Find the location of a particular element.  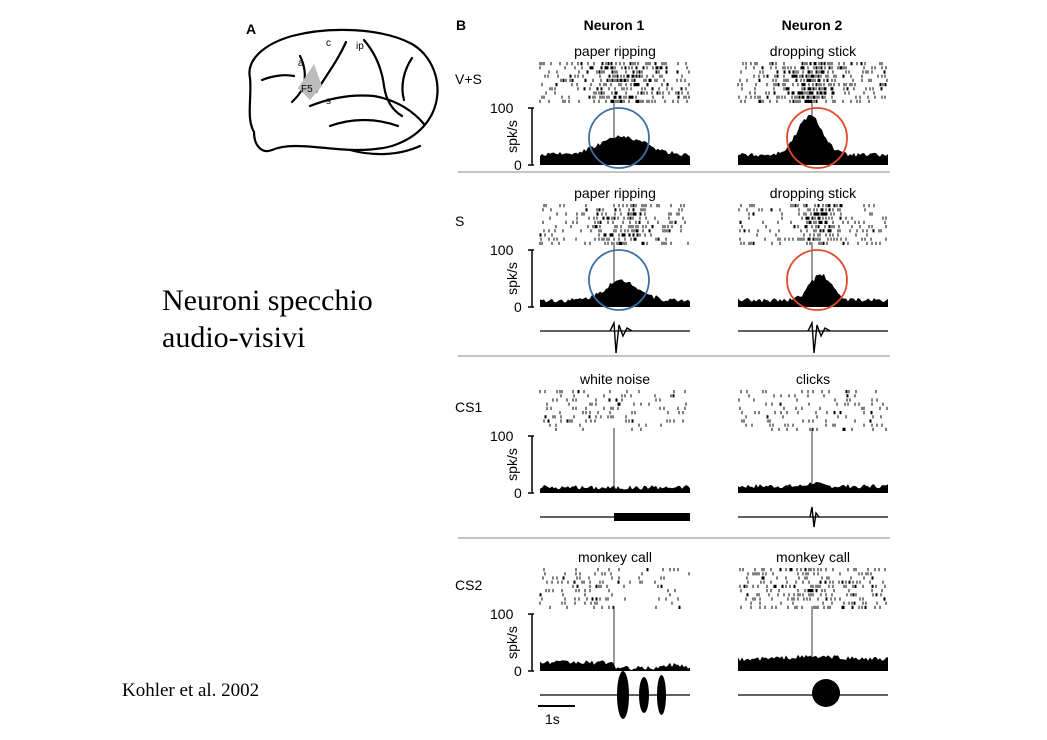

time-scale-label: 1s is located at coordinates (552, 719).